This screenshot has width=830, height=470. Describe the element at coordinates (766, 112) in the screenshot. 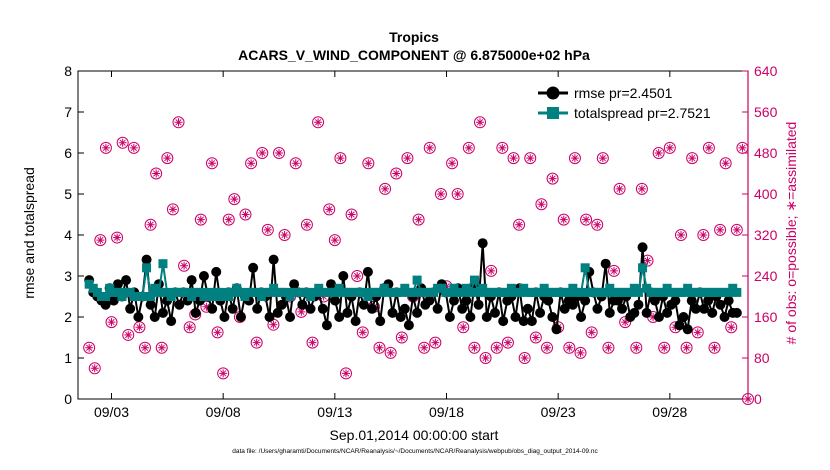

I see `right-tick-label: 560` at that location.